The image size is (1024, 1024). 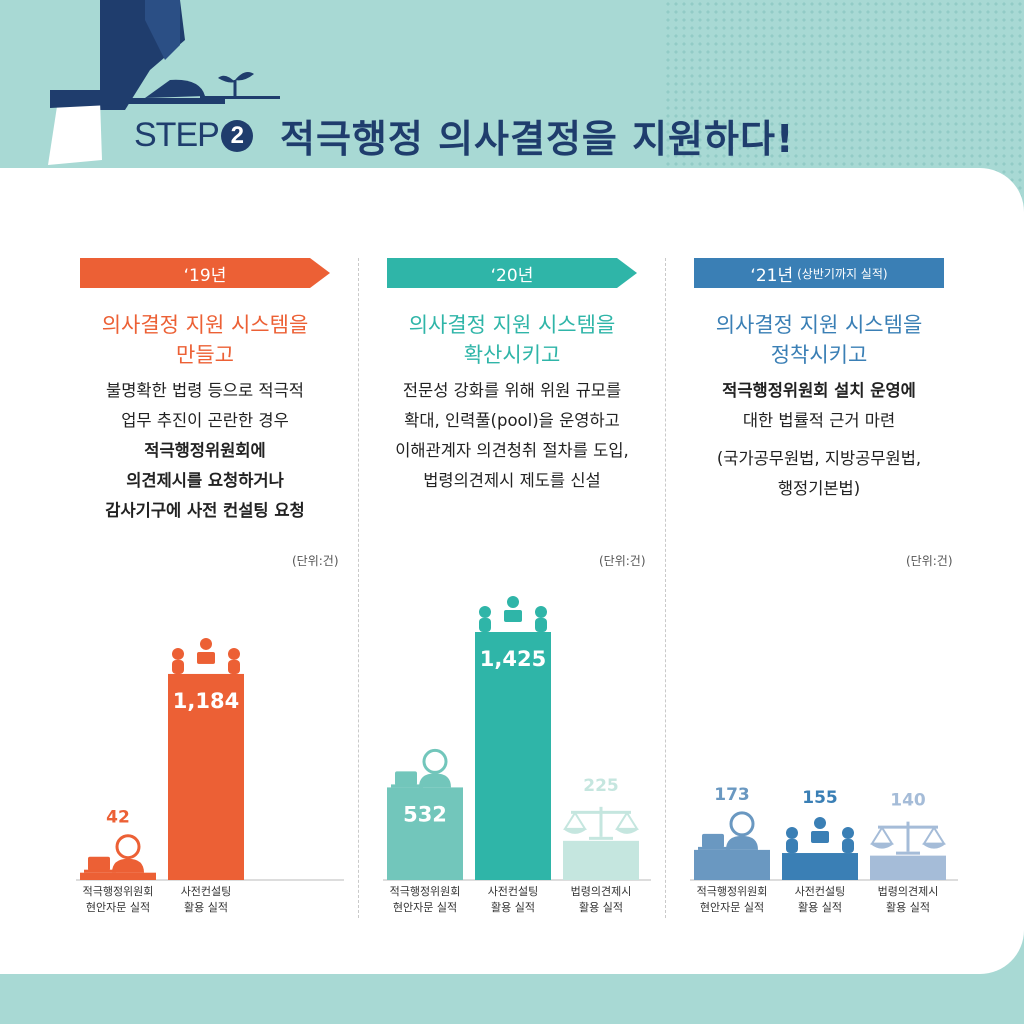 I want to click on description-line: 행정기본법), so click(x=819, y=488).